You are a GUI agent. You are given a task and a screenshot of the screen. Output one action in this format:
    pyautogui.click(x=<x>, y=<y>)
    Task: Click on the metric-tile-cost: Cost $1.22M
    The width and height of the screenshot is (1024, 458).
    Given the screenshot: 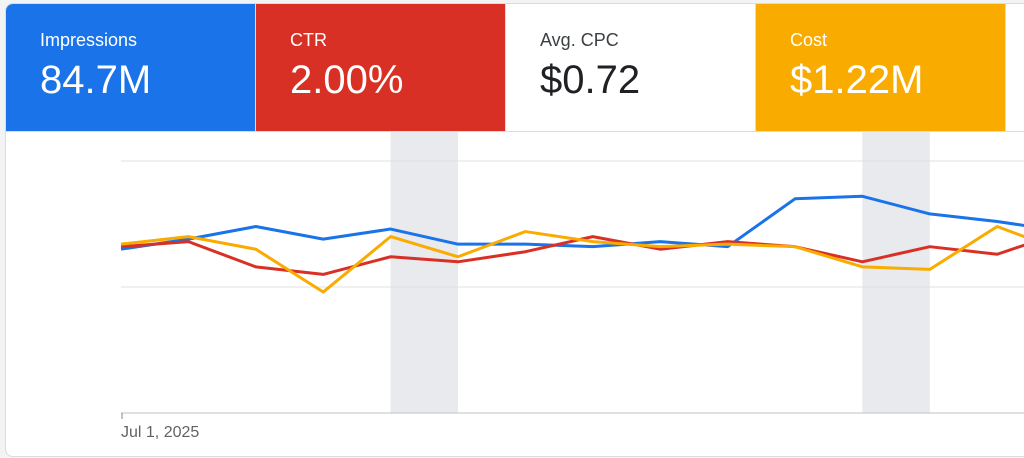 What is the action you would take?
    pyautogui.click(x=881, y=68)
    